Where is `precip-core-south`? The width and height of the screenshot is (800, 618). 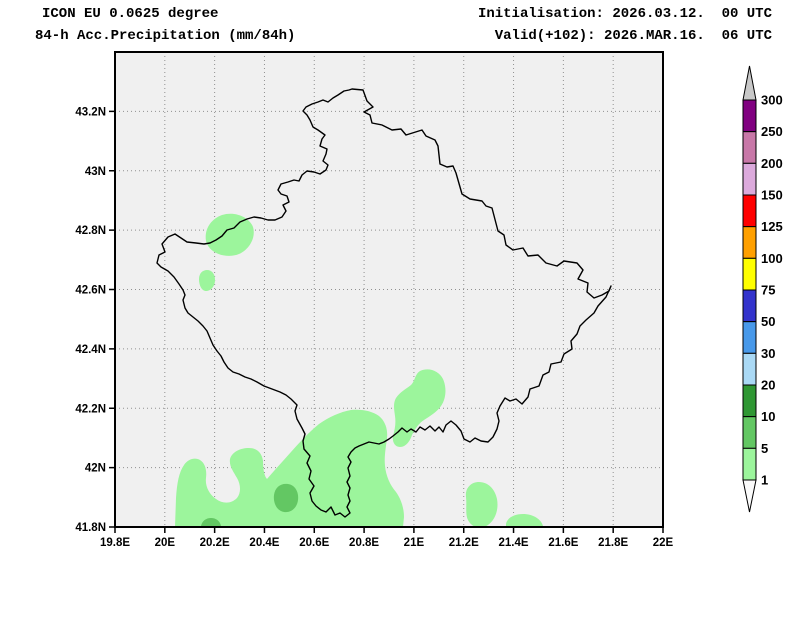
precip-core-south is located at coordinates (286, 498).